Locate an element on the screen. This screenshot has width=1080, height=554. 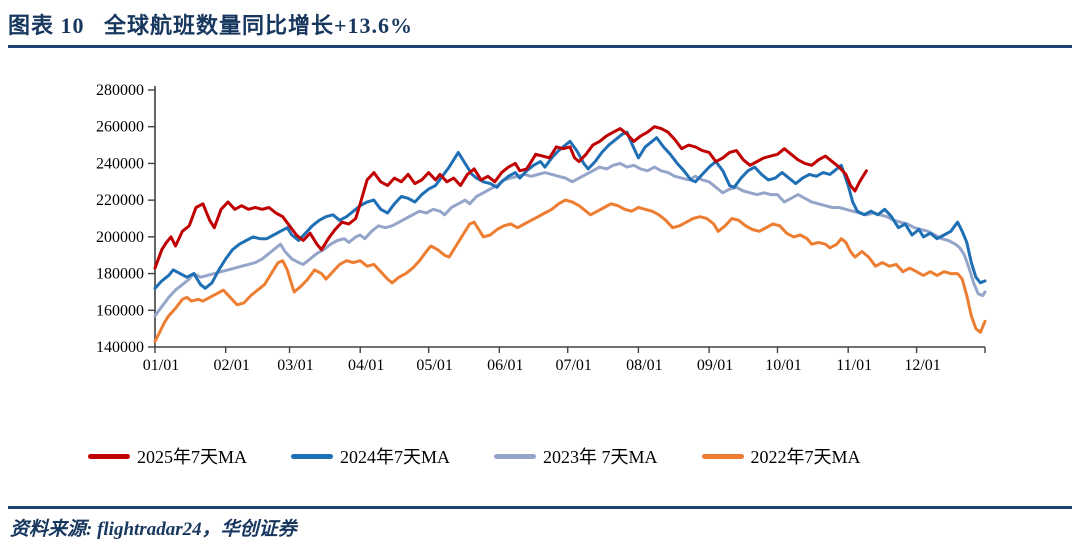
y-tick-label: 260000 is located at coordinates (120, 127).